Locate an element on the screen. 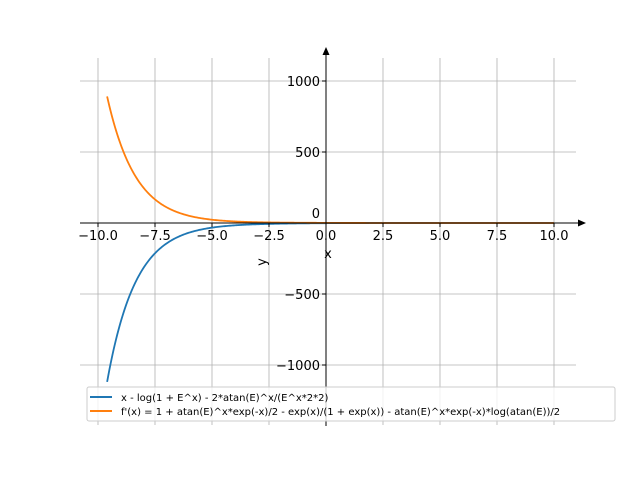 Image resolution: width=640 pixels, height=484 pixels. y-tick-label: 1000 is located at coordinates (303, 82).